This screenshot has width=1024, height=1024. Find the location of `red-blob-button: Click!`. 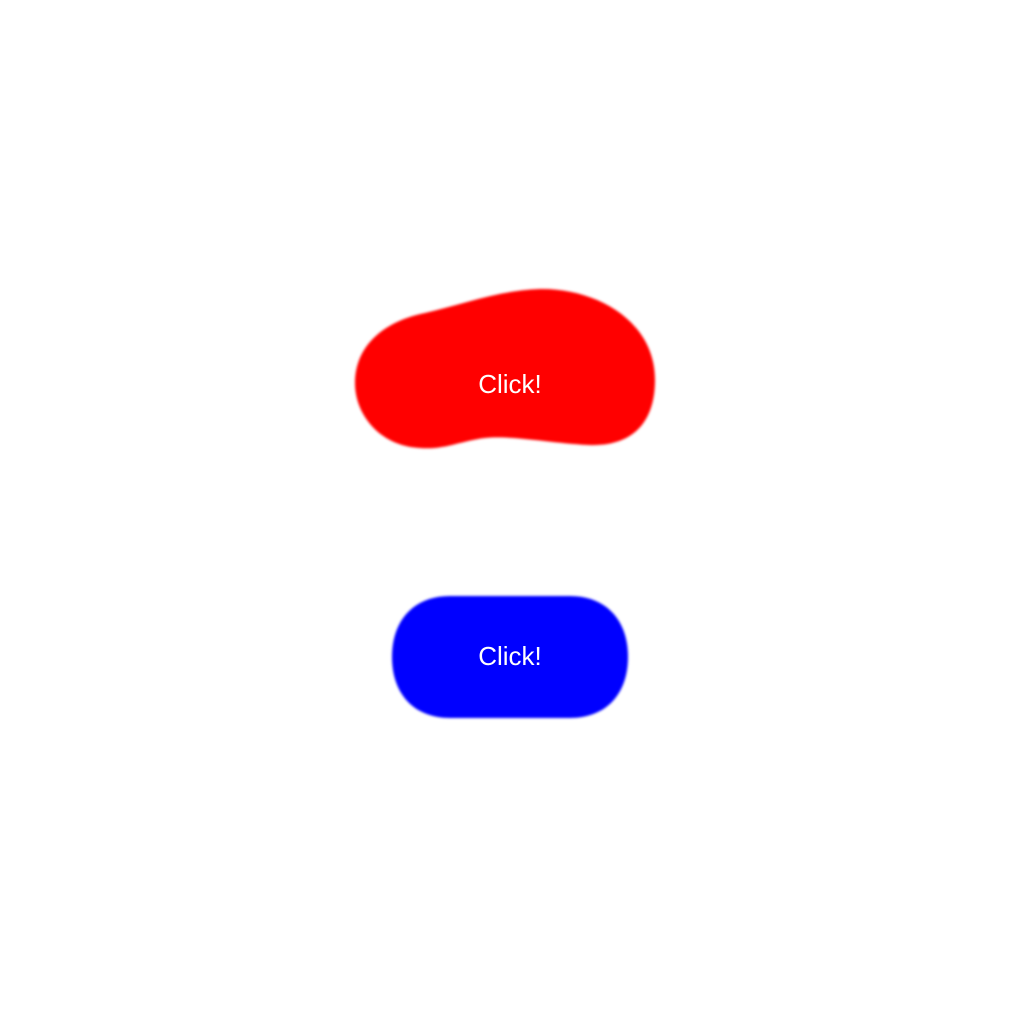

red-blob-button: Click! is located at coordinates (505, 370).